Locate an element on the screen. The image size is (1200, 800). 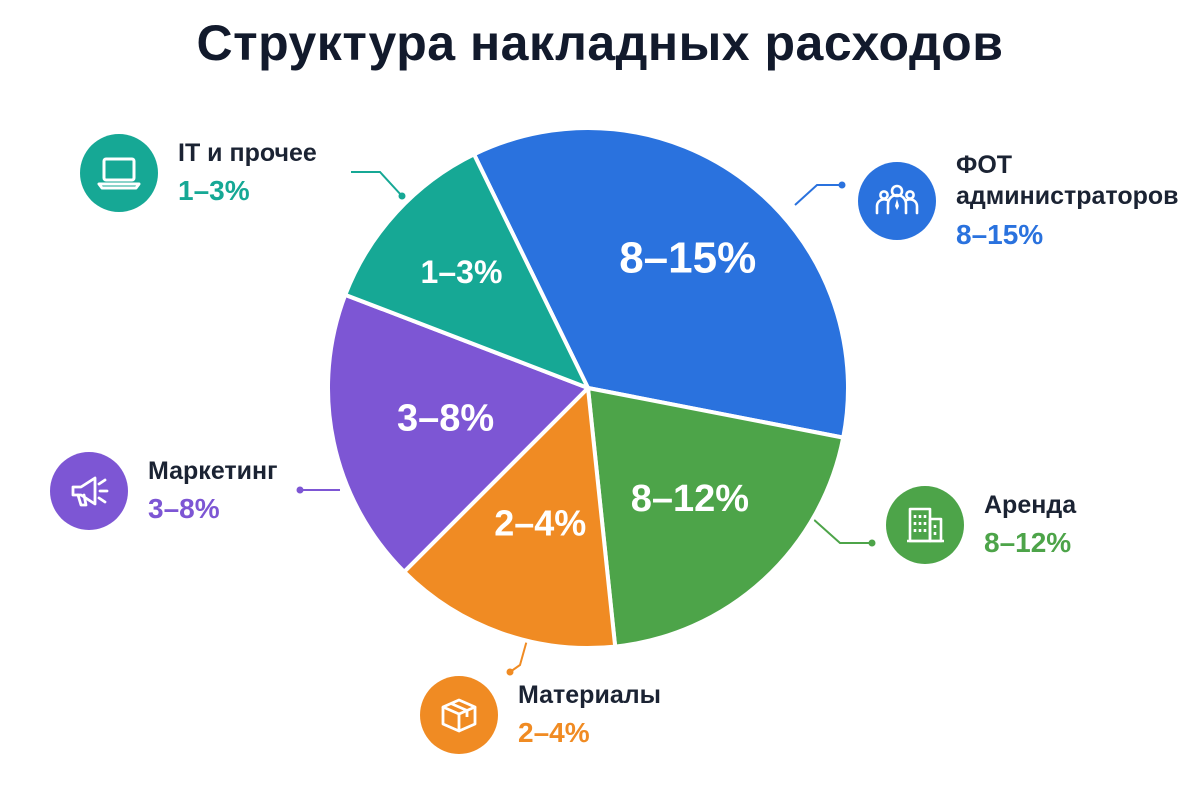
callout-it: IT и прочее 1–3% is located at coordinates (198, 173).